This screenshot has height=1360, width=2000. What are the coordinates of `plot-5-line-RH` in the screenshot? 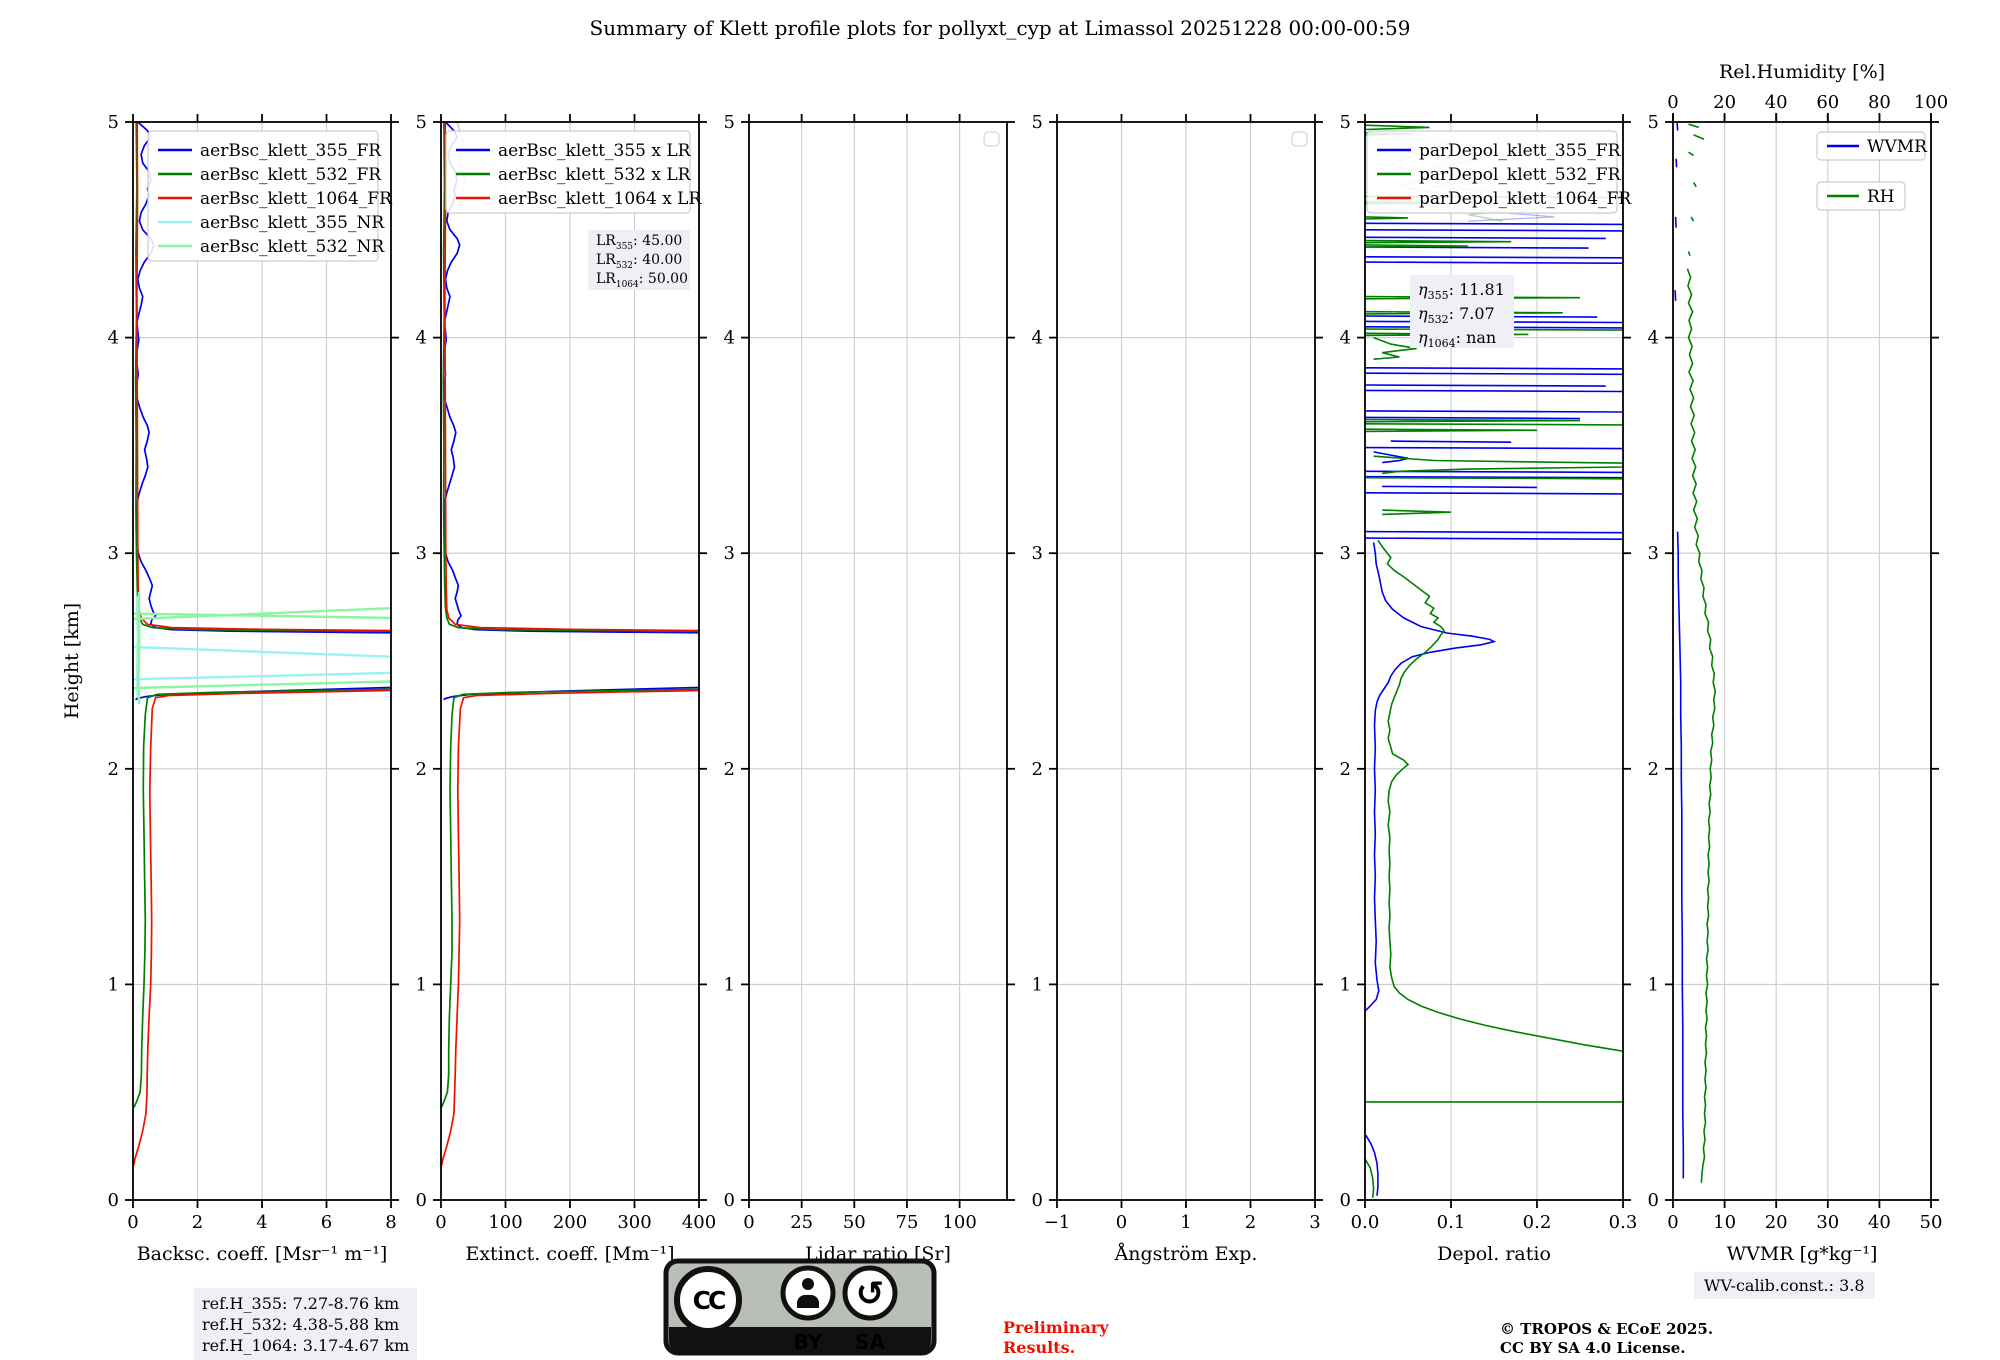 It's located at (1692, 219).